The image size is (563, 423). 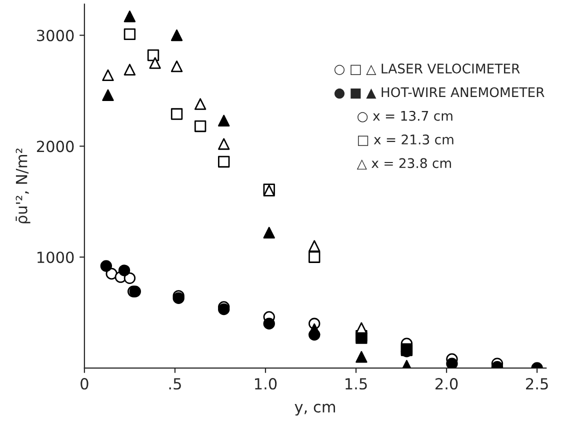 I want to click on y-axis-title: ρ̄u'², N/m², so click(x=23, y=186).